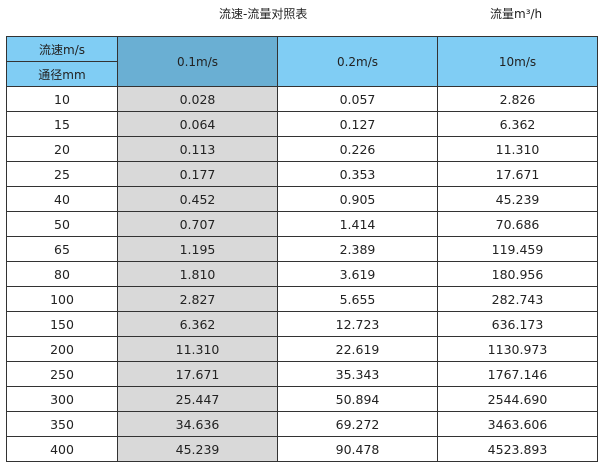 The width and height of the screenshot is (600, 466). I want to click on table-row: 25 0.177 0.353 17.671, so click(302, 174).